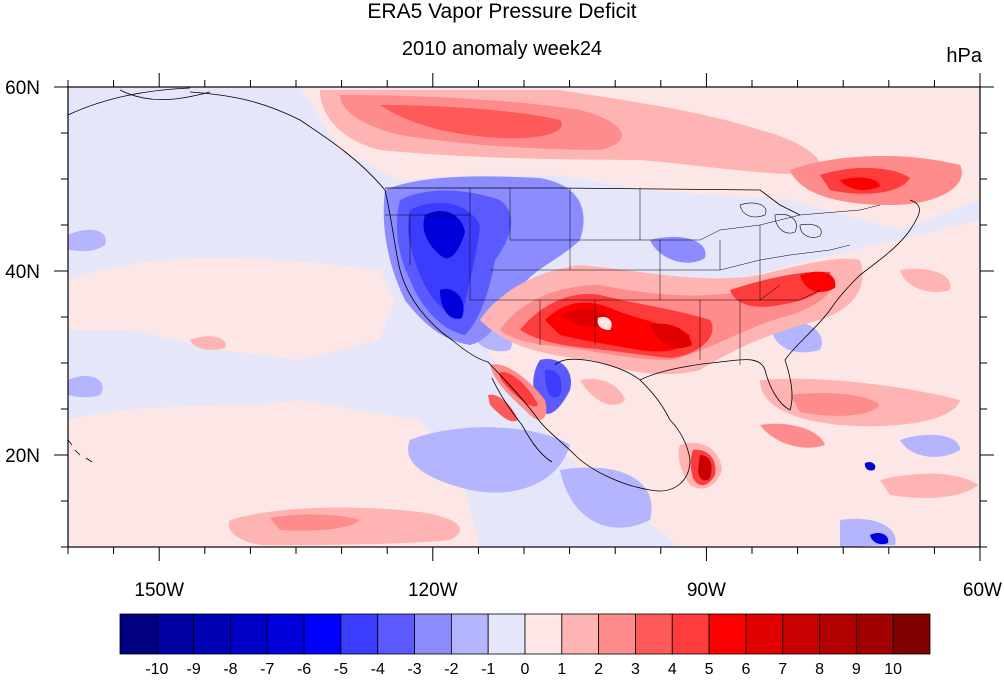 This screenshot has height=681, width=1004. Describe the element at coordinates (502, 49) in the screenshot. I see `chart-subtitle: 2010 anomaly week24` at that location.